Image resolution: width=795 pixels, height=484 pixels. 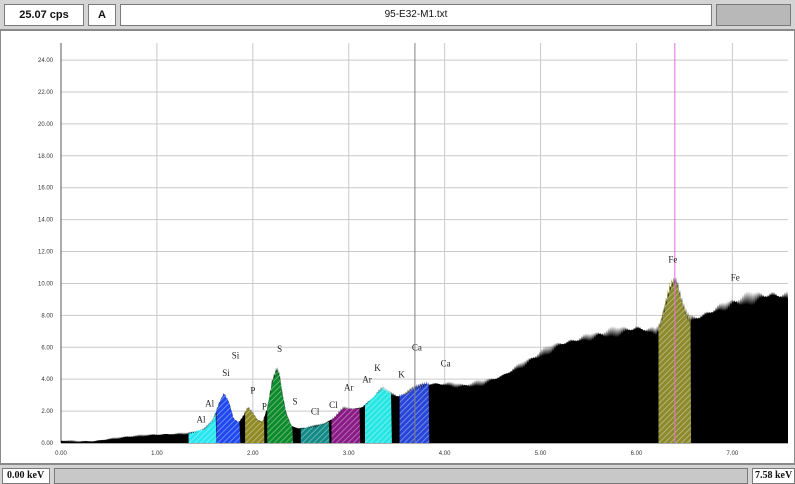 I want to click on y-tick-label-5: 10.00, so click(x=46, y=284).